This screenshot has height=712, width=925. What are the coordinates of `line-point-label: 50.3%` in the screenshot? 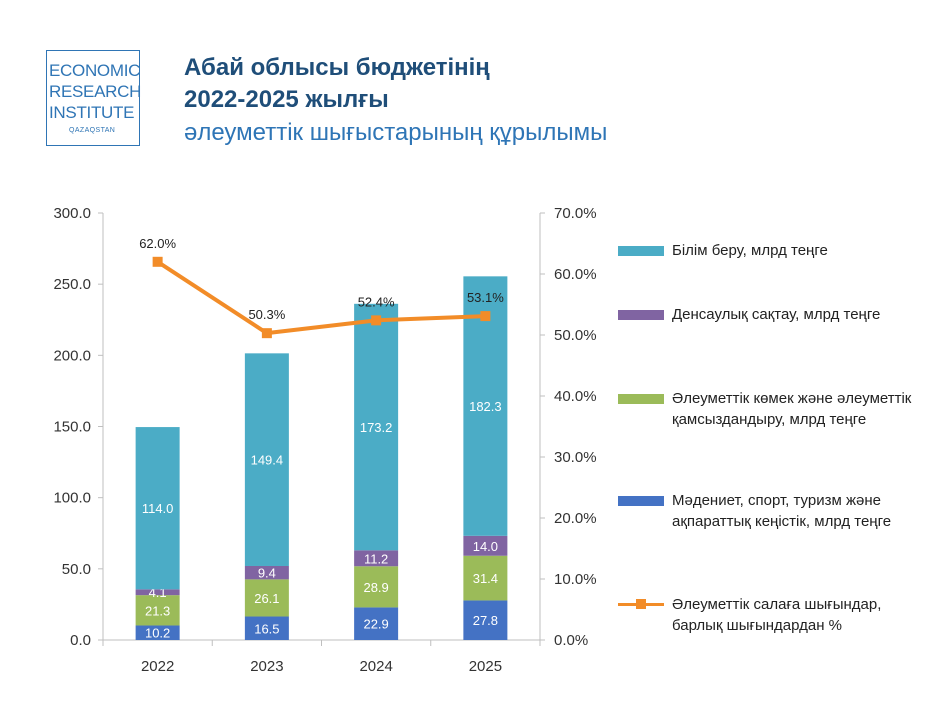 It's located at (266, 314).